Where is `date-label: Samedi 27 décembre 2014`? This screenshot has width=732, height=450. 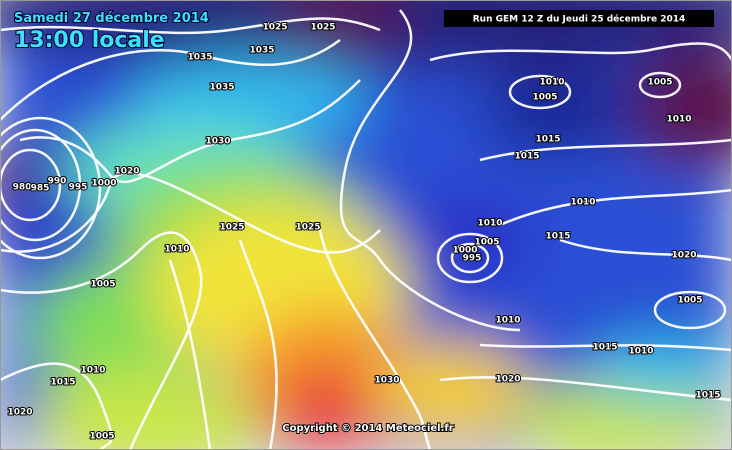 date-label: Samedi 27 décembre 2014 is located at coordinates (111, 18).